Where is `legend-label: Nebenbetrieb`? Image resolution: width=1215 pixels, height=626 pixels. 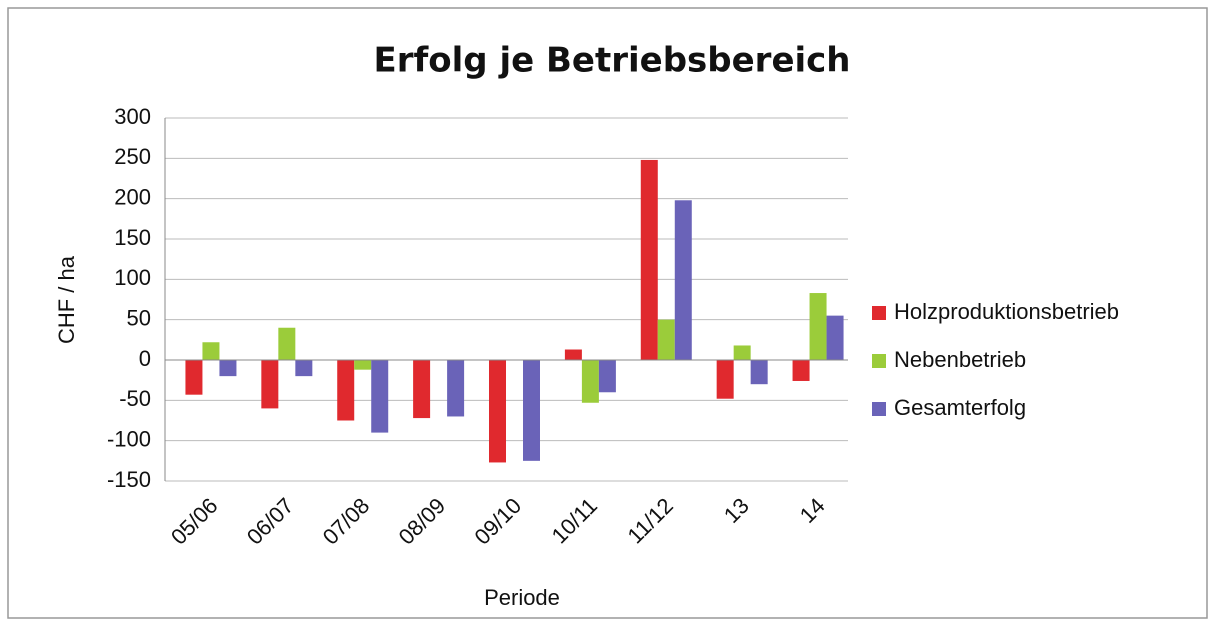 legend-label: Nebenbetrieb is located at coordinates (960, 359).